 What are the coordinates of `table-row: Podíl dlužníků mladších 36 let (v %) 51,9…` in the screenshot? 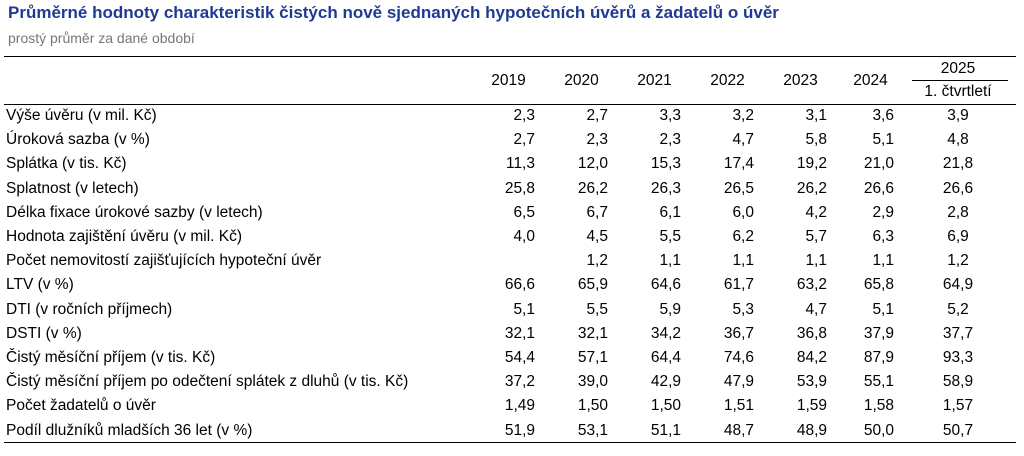 It's located at (509, 430).